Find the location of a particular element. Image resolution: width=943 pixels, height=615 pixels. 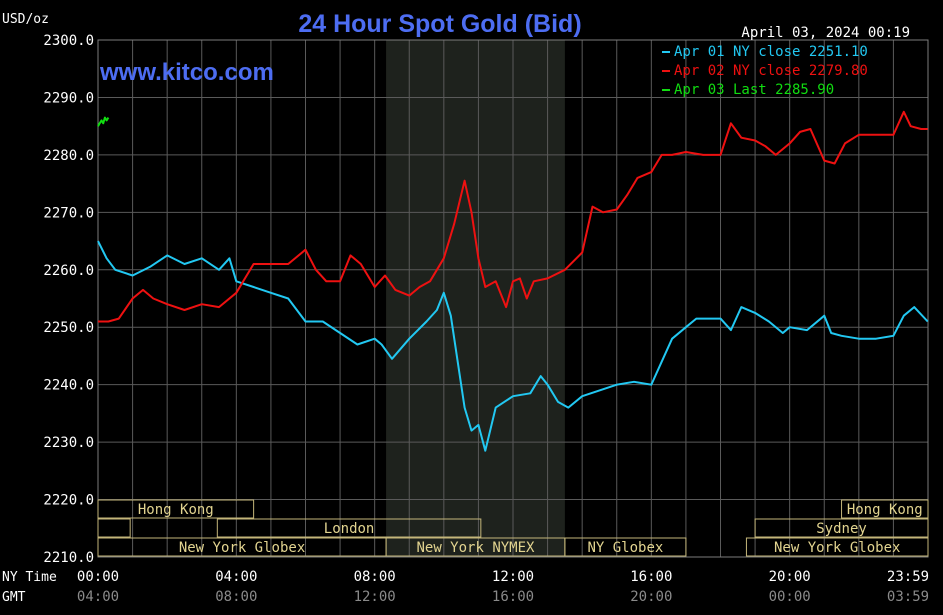

session-label: New York NYMEX is located at coordinates (475, 548).